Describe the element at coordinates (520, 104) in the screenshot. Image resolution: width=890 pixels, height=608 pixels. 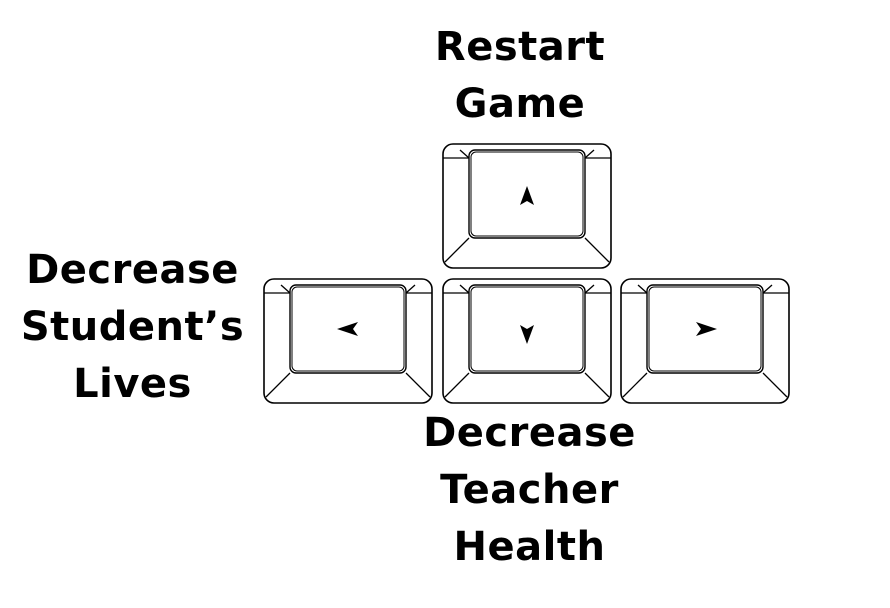
I see `label-line: Game` at that location.